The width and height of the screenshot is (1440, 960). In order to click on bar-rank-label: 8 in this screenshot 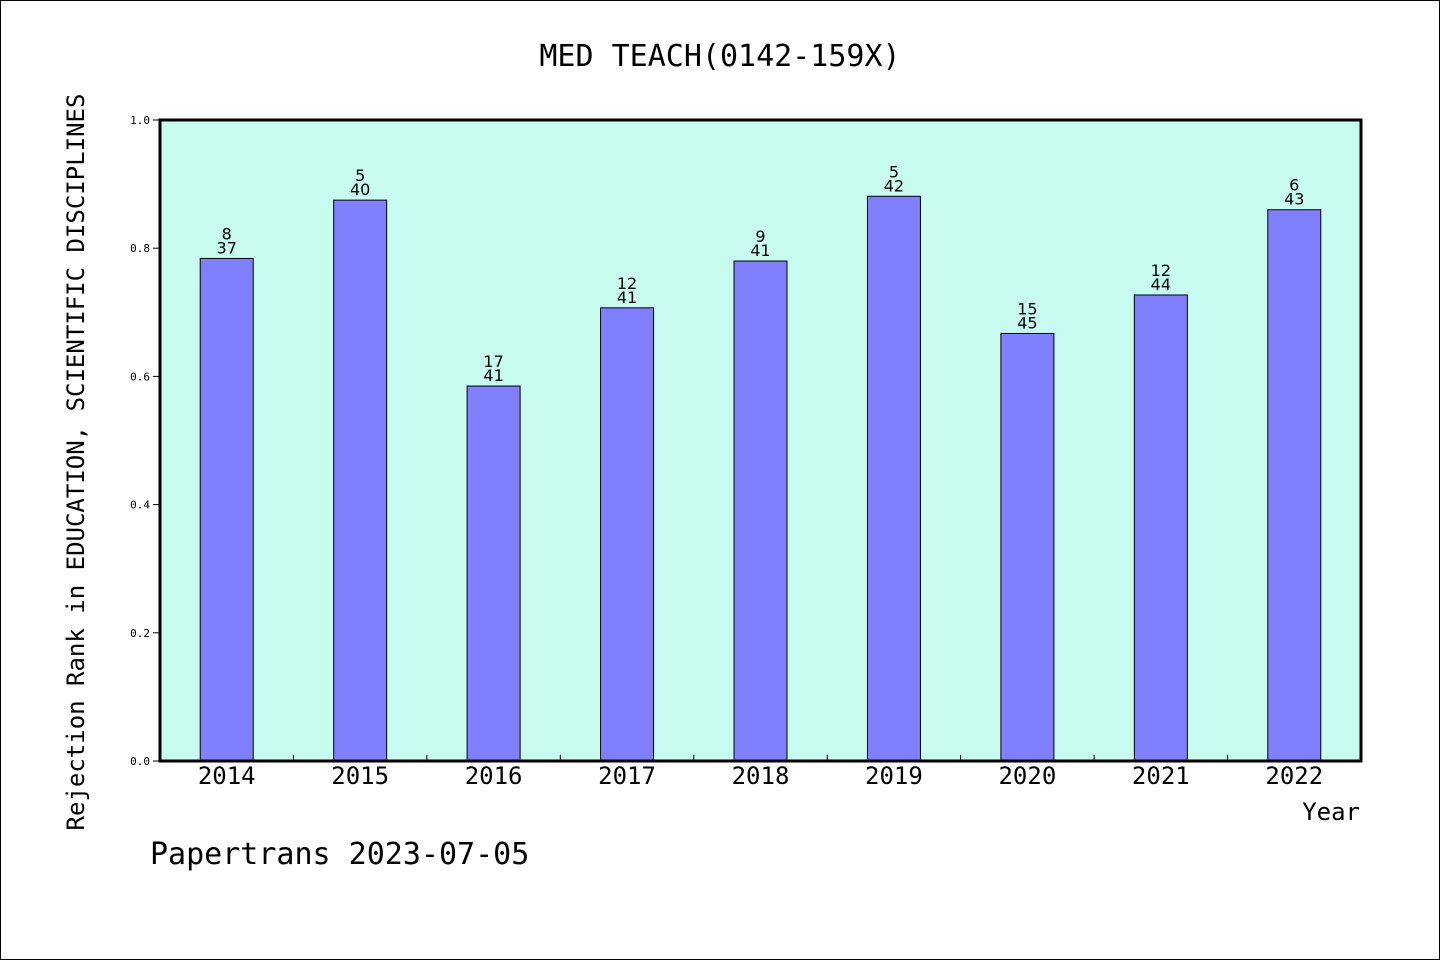, I will do `click(227, 233)`.